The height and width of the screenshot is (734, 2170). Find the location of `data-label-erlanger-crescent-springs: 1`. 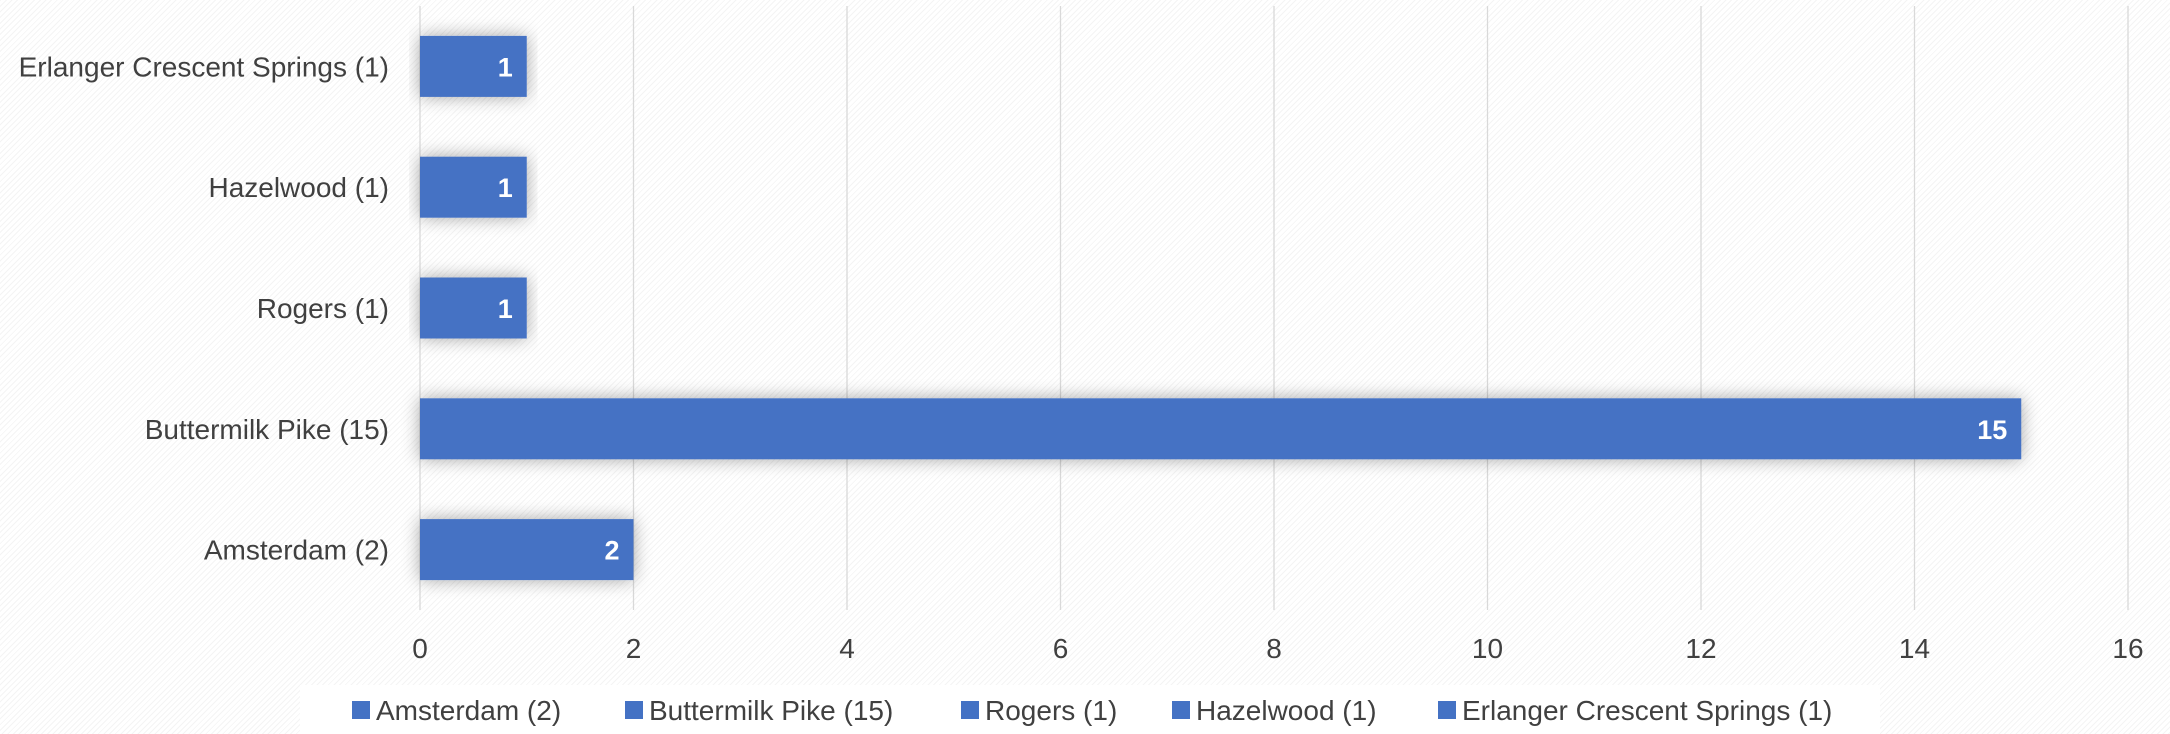

data-label-erlanger-crescent-springs: 1 is located at coordinates (505, 67).